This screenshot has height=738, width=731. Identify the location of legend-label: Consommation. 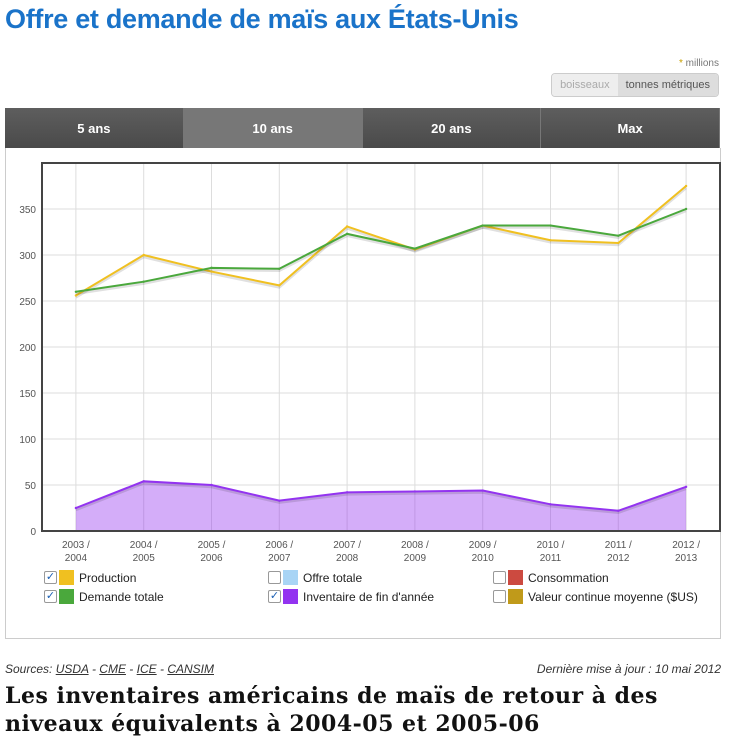
(568, 577).